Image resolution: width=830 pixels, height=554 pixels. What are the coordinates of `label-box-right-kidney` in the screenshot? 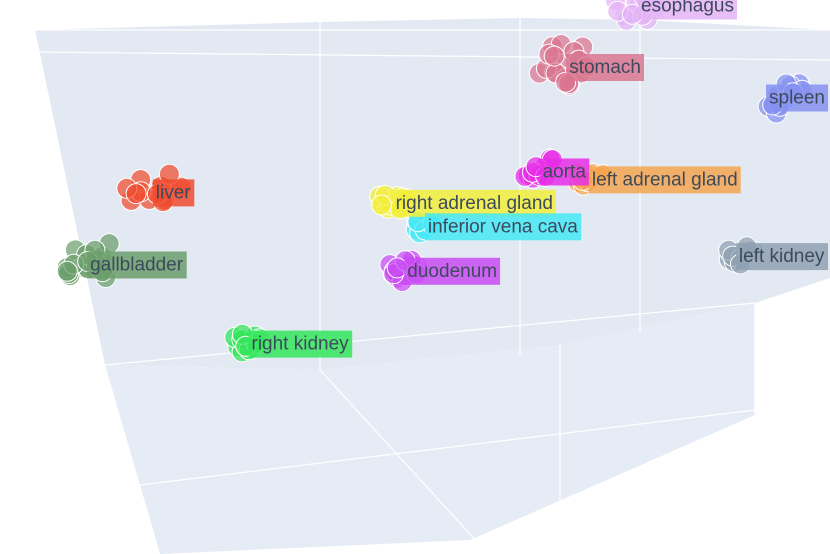 It's located at (300, 344).